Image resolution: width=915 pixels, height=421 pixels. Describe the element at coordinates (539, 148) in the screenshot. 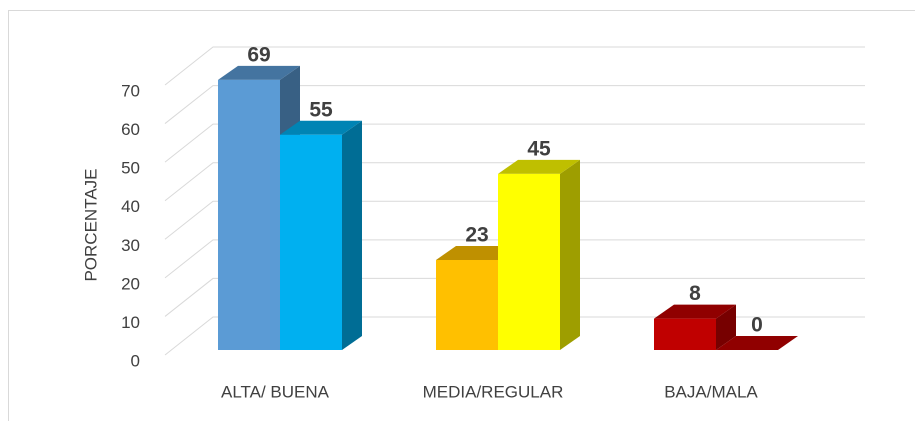

I see `value-label: 45` at that location.